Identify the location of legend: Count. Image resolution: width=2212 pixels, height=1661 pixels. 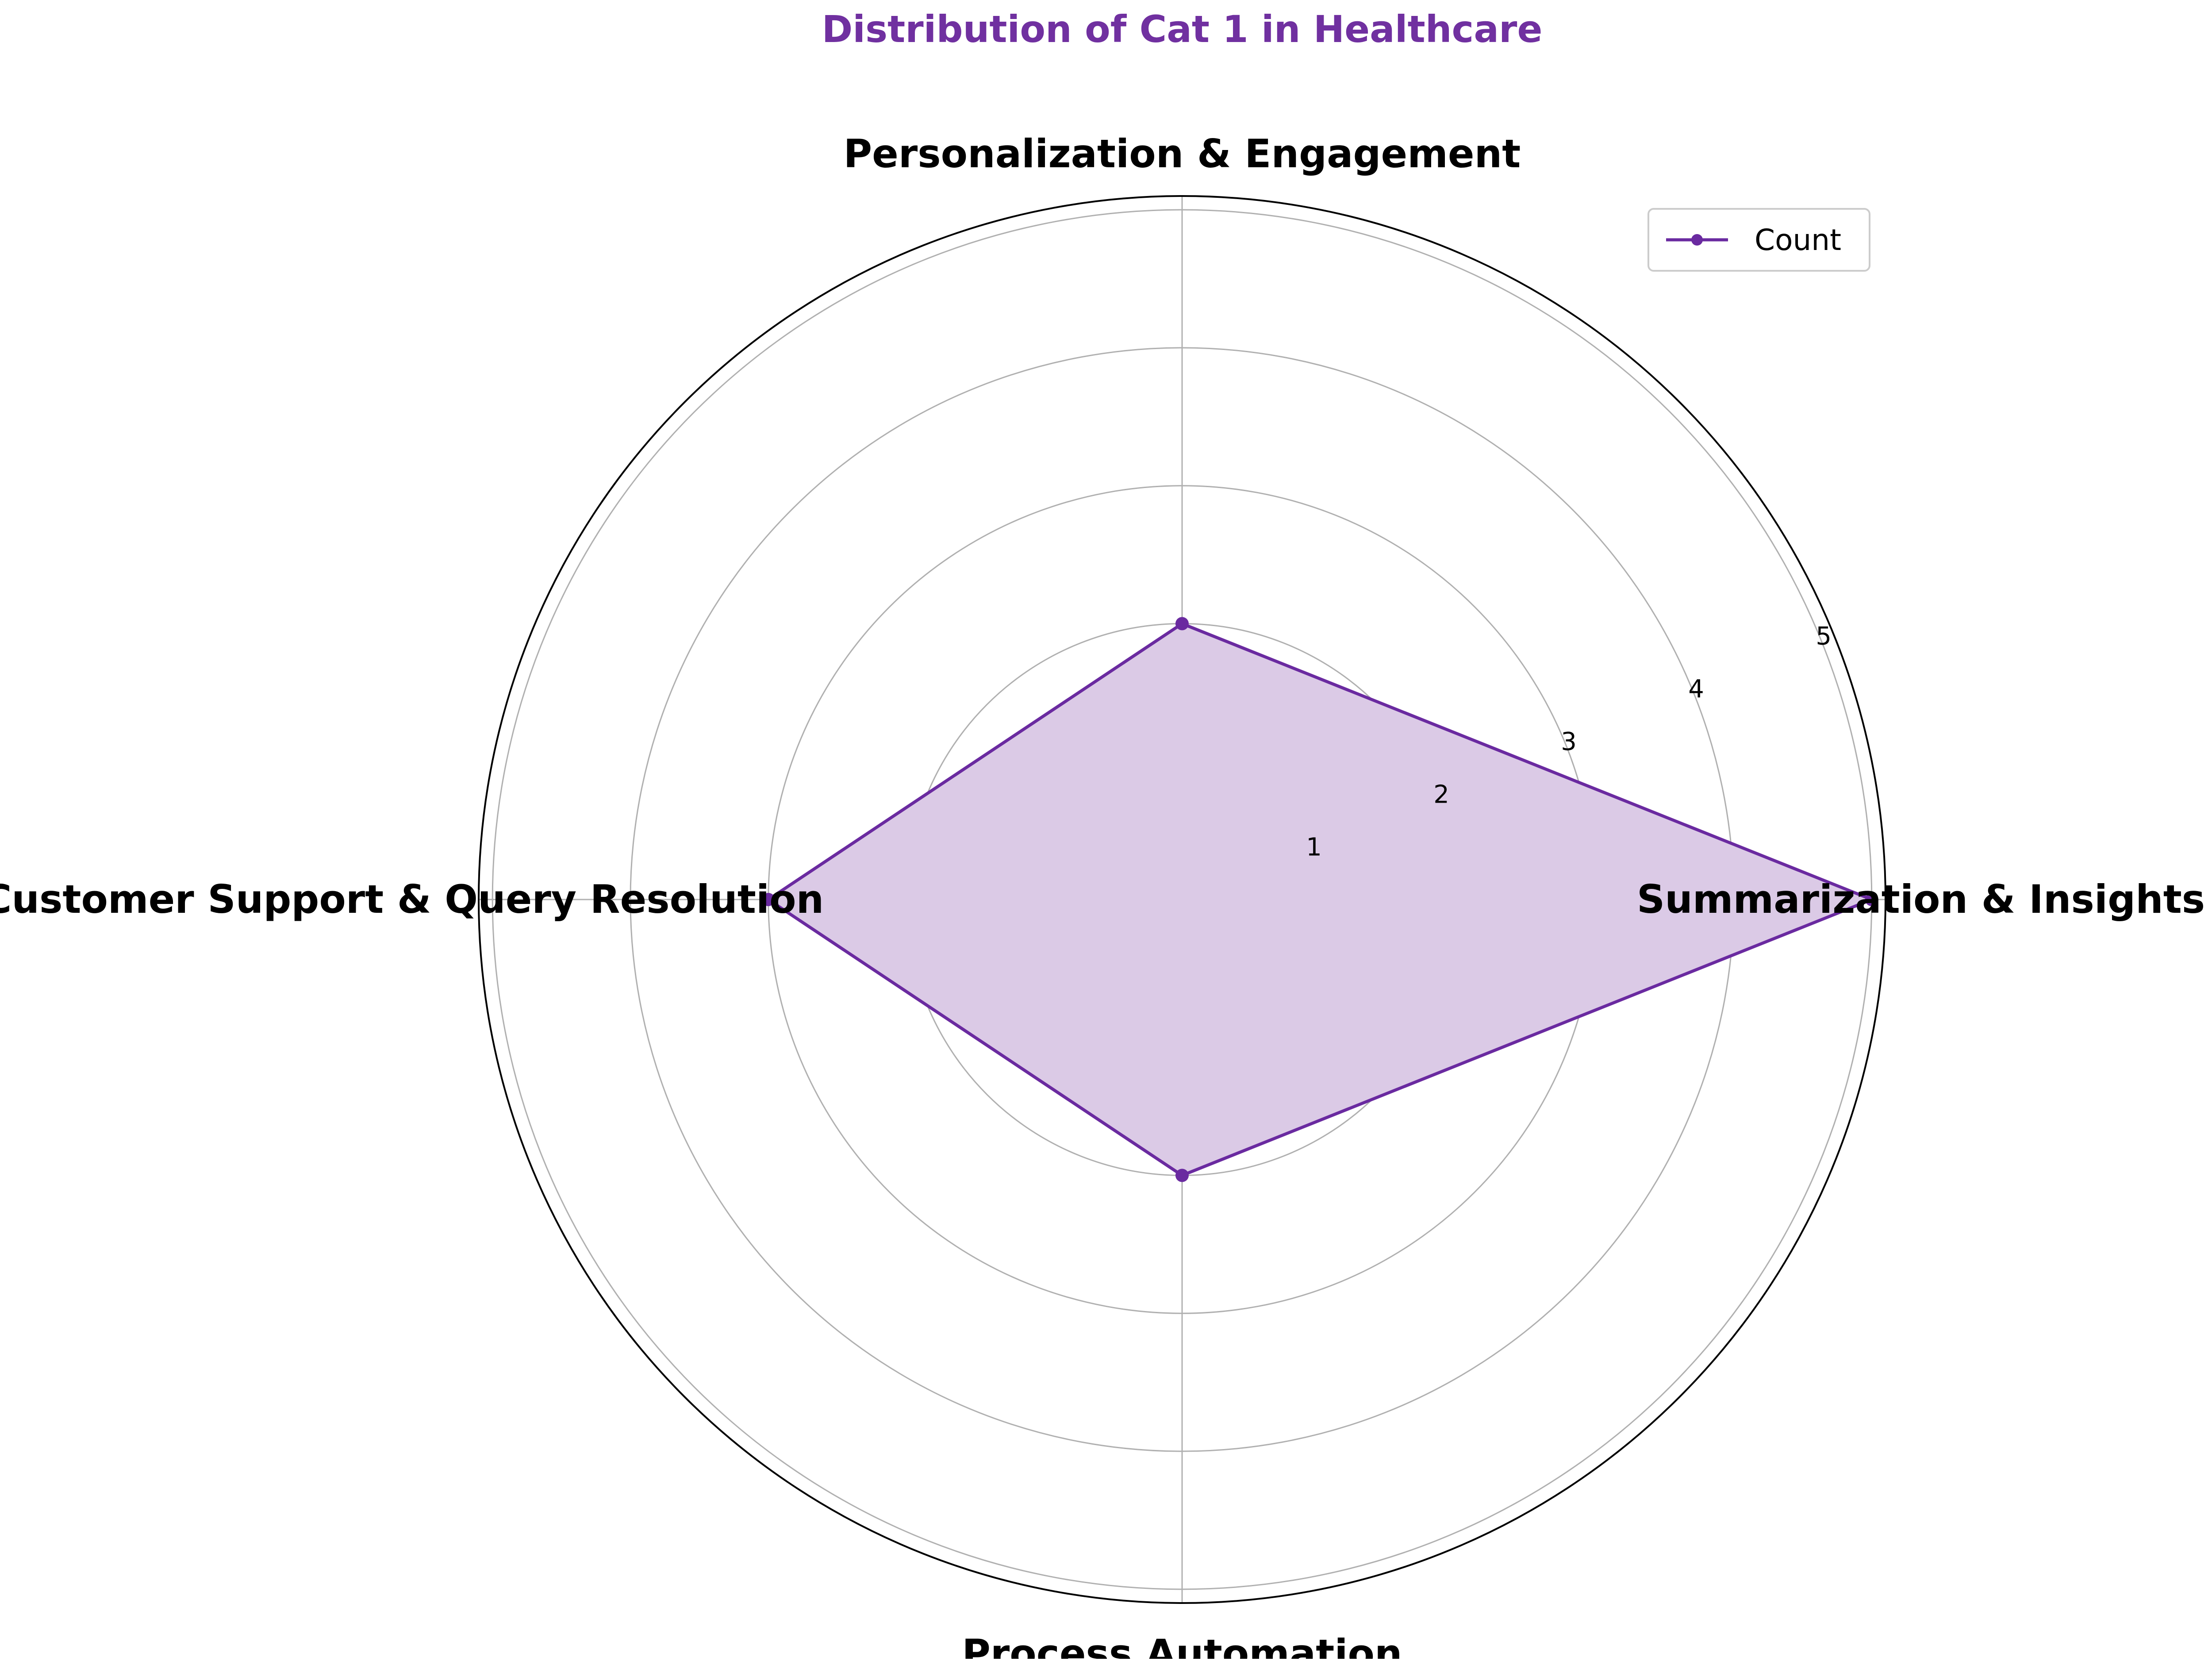
(1759, 240).